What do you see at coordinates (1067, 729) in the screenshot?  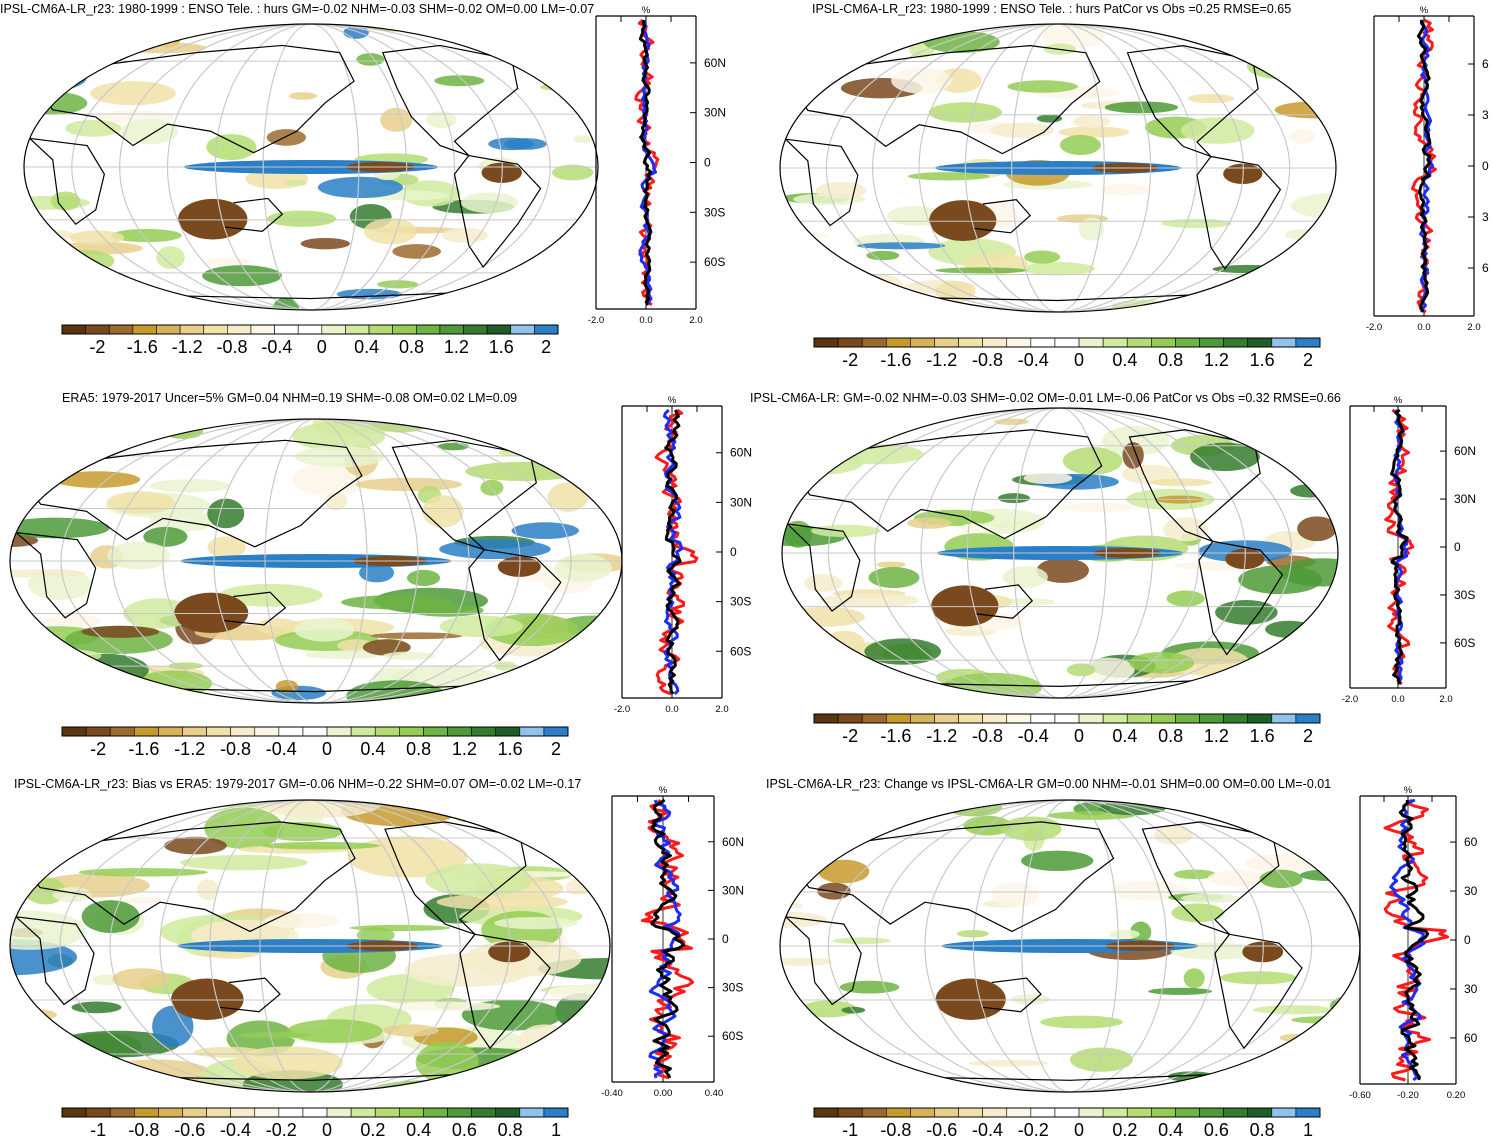 I see `colorbar: -2 -1.6 -1.2 -0.8 -0.4 0 0.4 0.8 1.2 1.6 2` at bounding box center [1067, 729].